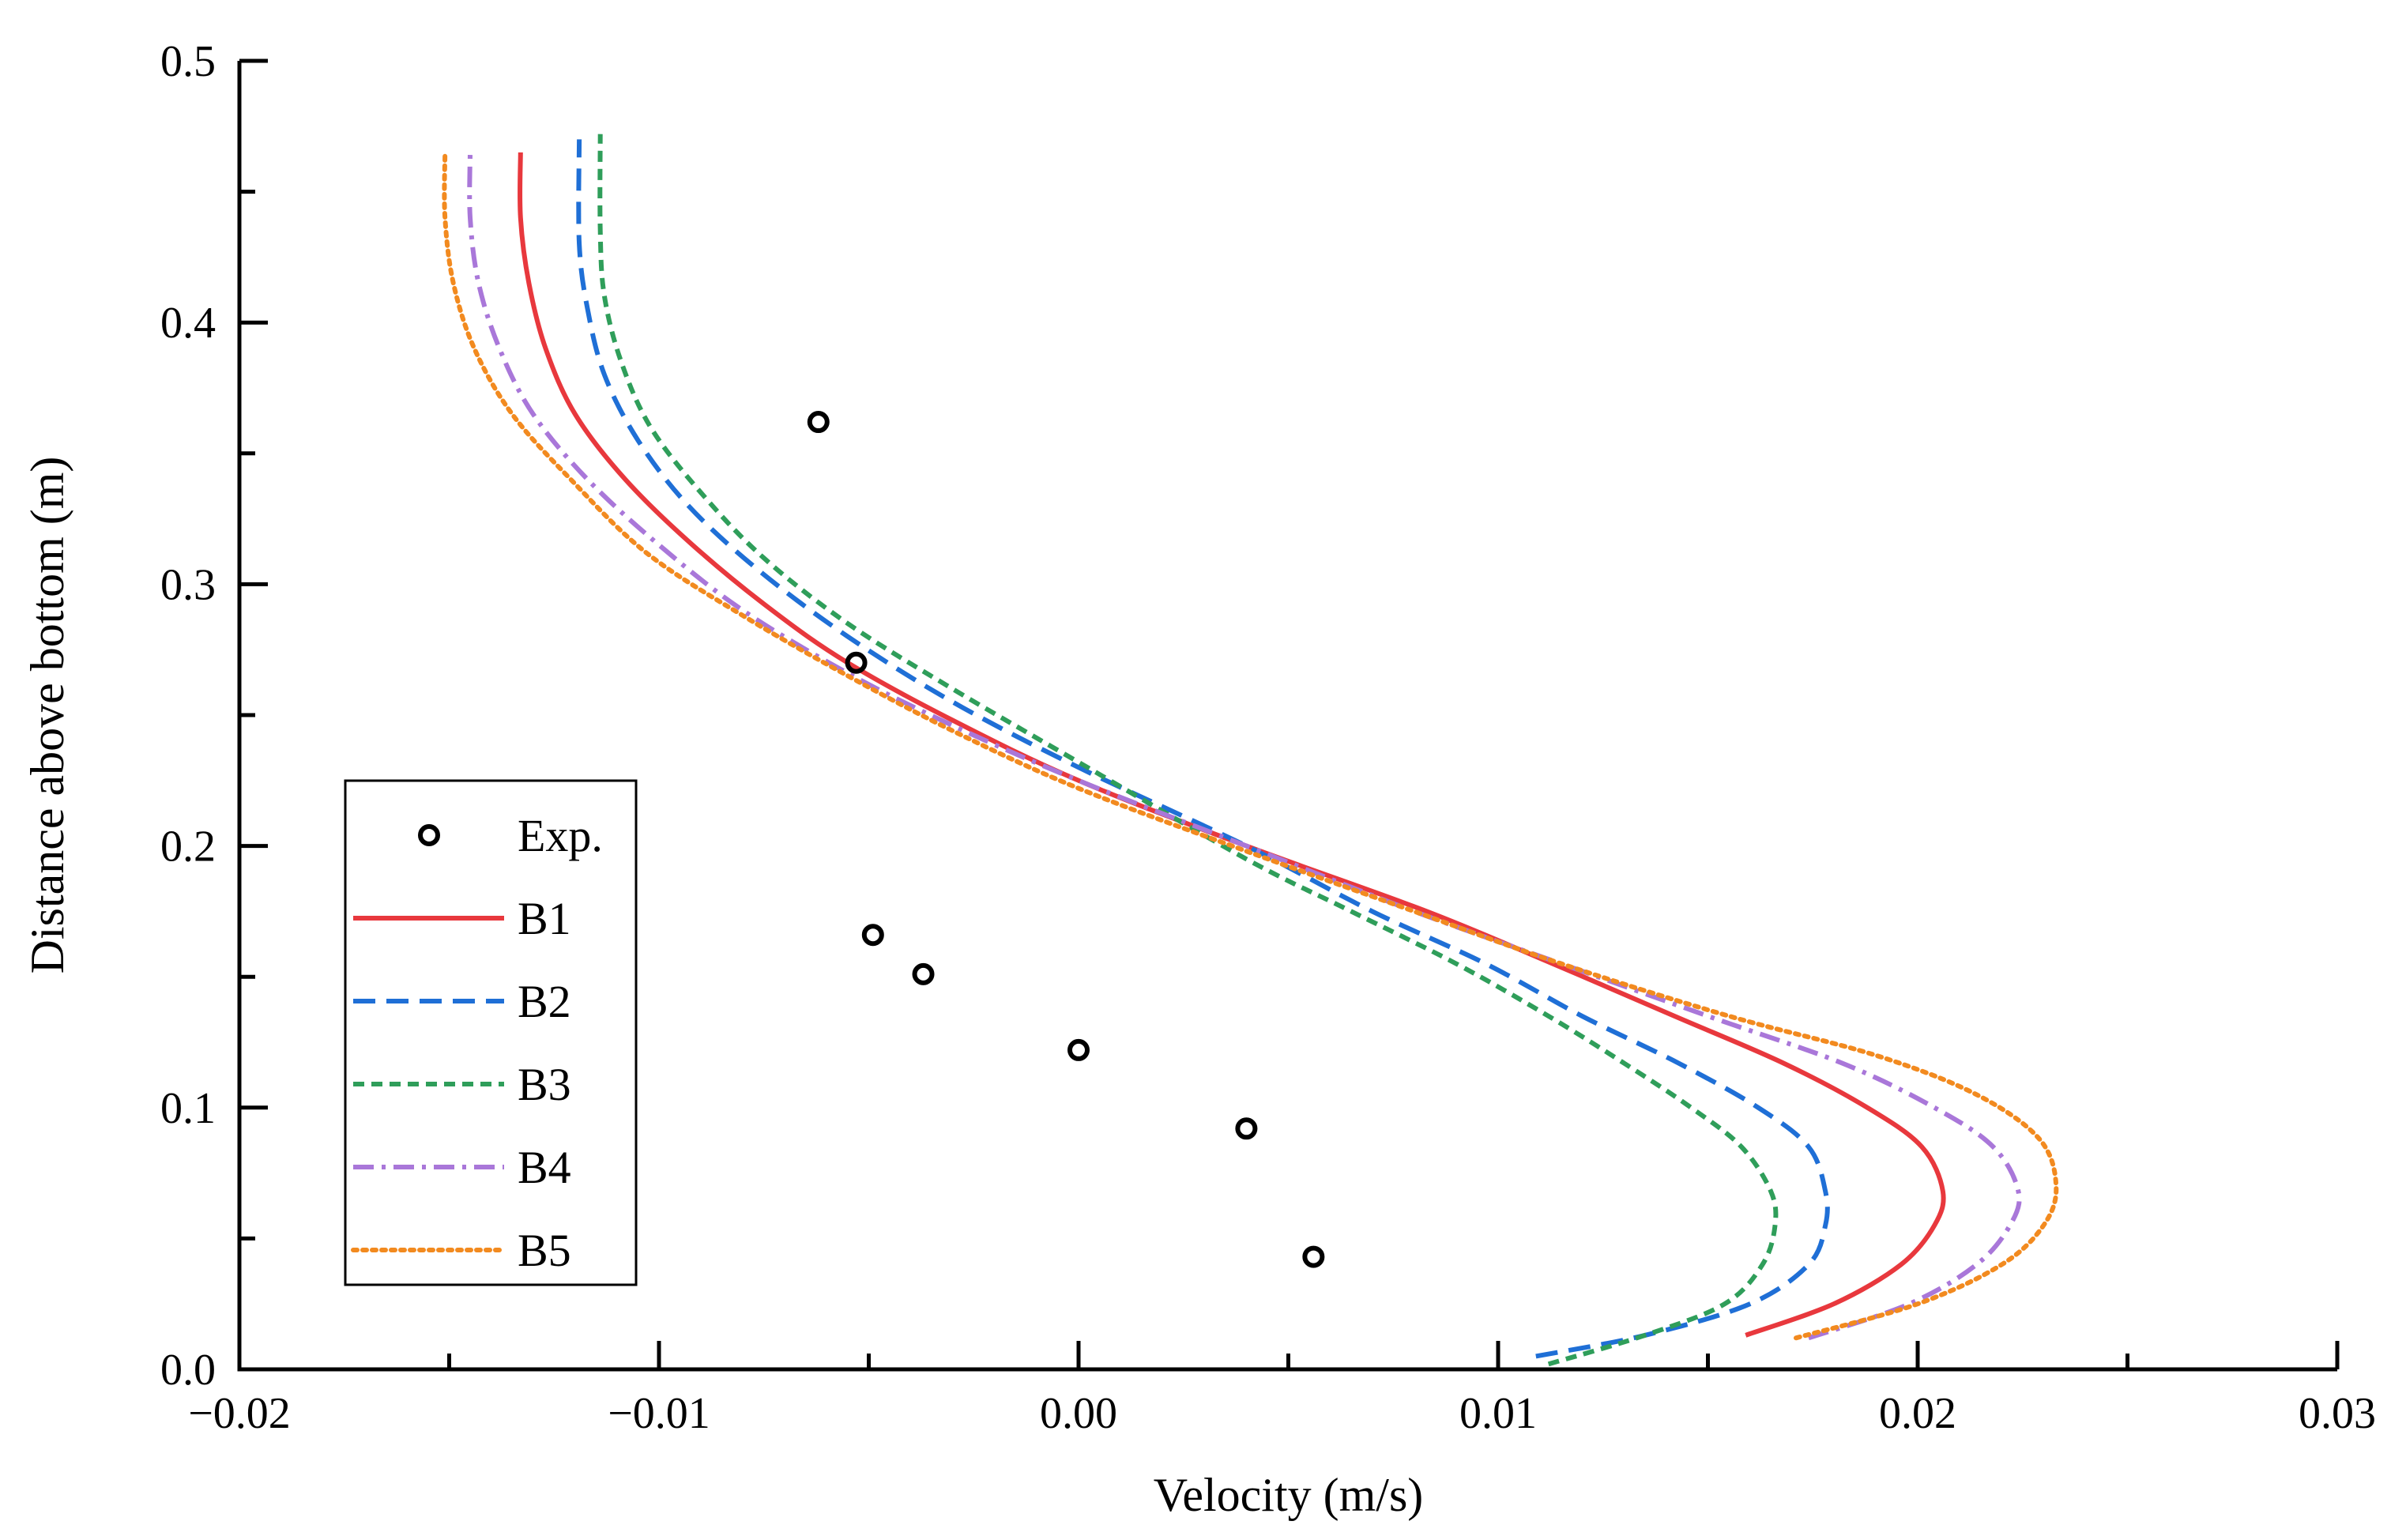  Describe the element at coordinates (188, 61) in the screenshot. I see `y-tick-label: 0.5` at that location.